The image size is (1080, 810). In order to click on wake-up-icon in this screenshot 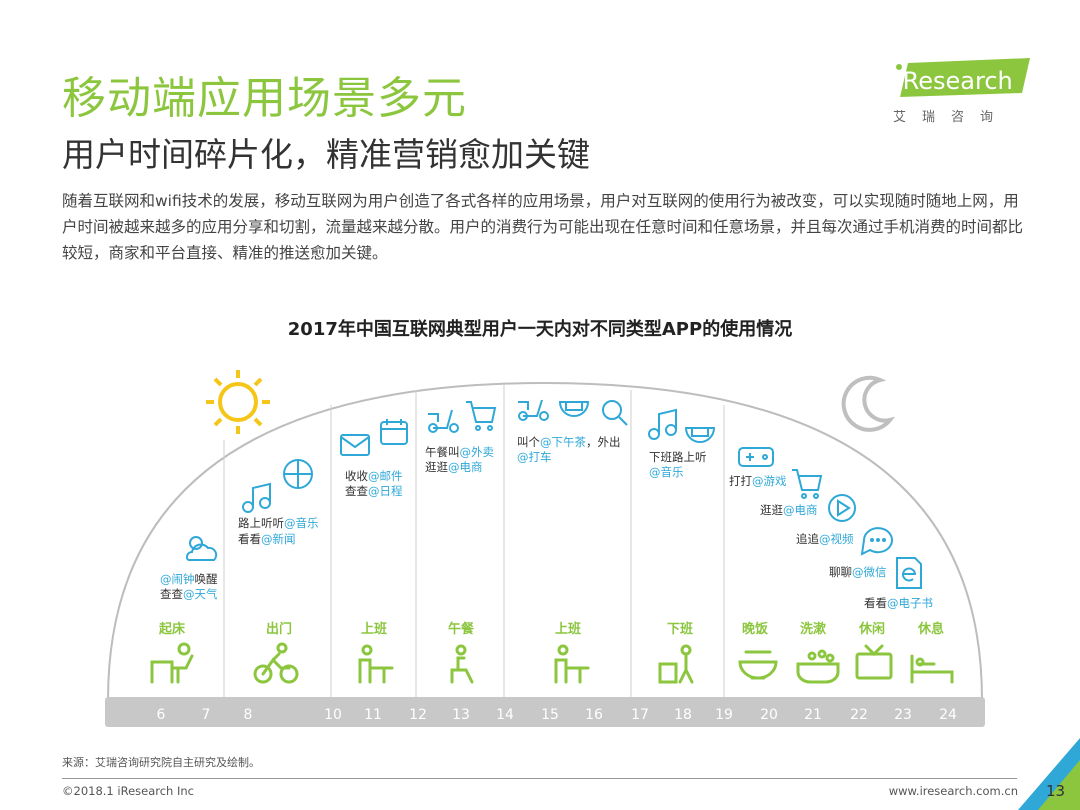, I will do `click(172, 663)`.